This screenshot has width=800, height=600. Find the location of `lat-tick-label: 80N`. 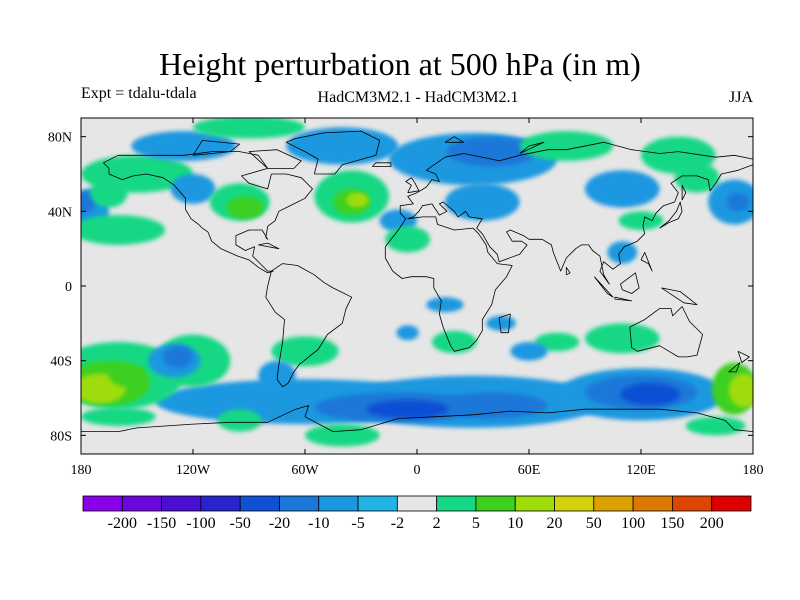

lat-tick-label: 80N is located at coordinates (60, 138).